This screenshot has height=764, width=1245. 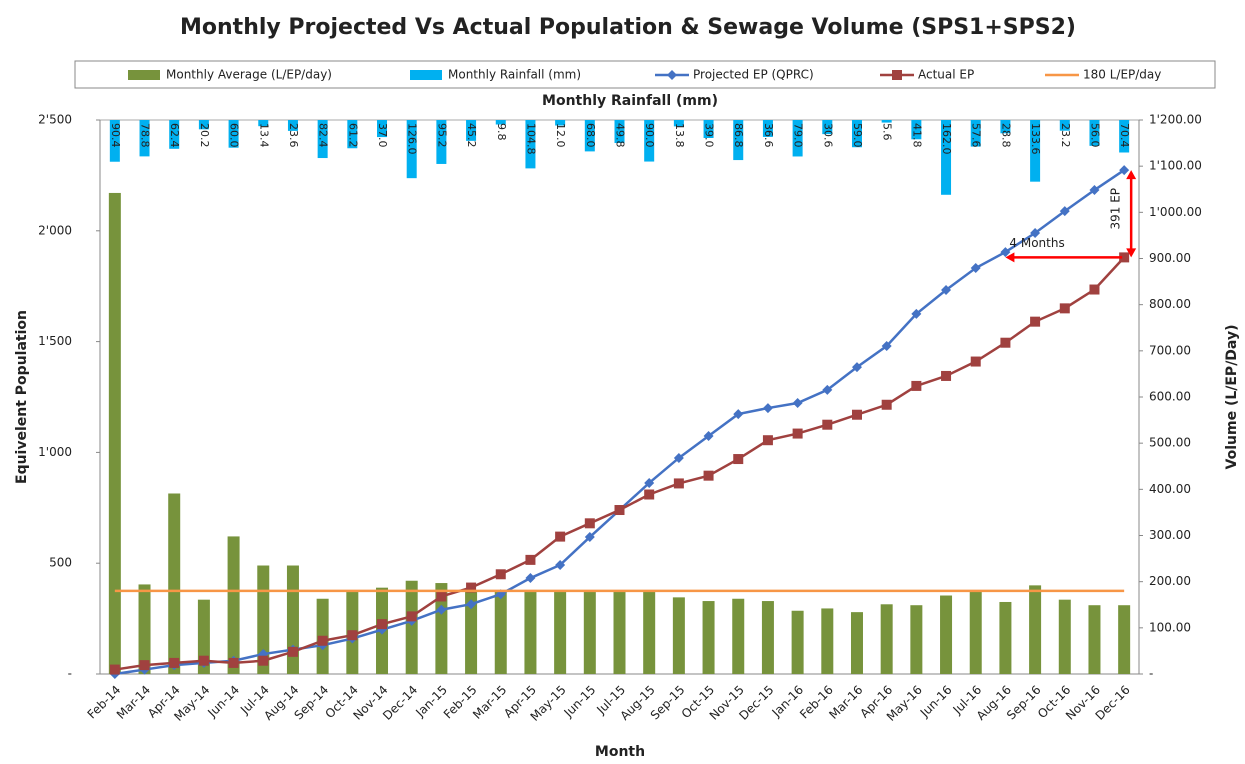 I want to click on rain-label: 104.8, so click(x=530, y=139).